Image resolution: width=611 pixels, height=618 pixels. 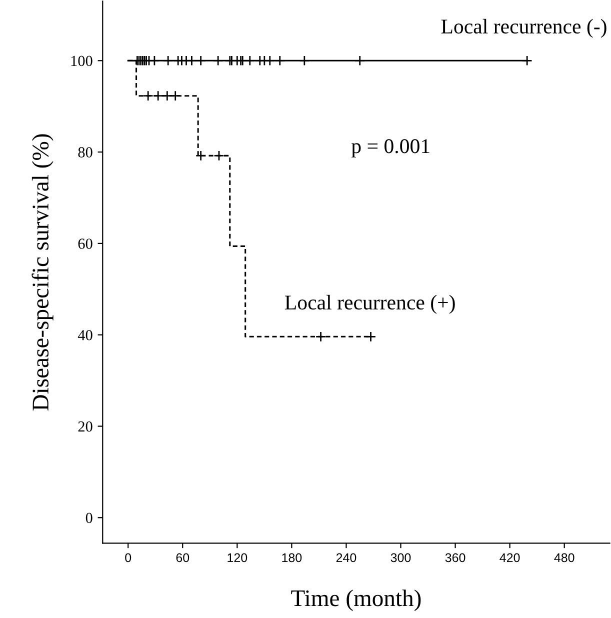 I want to click on x-tick-label: 180, so click(x=292, y=557).